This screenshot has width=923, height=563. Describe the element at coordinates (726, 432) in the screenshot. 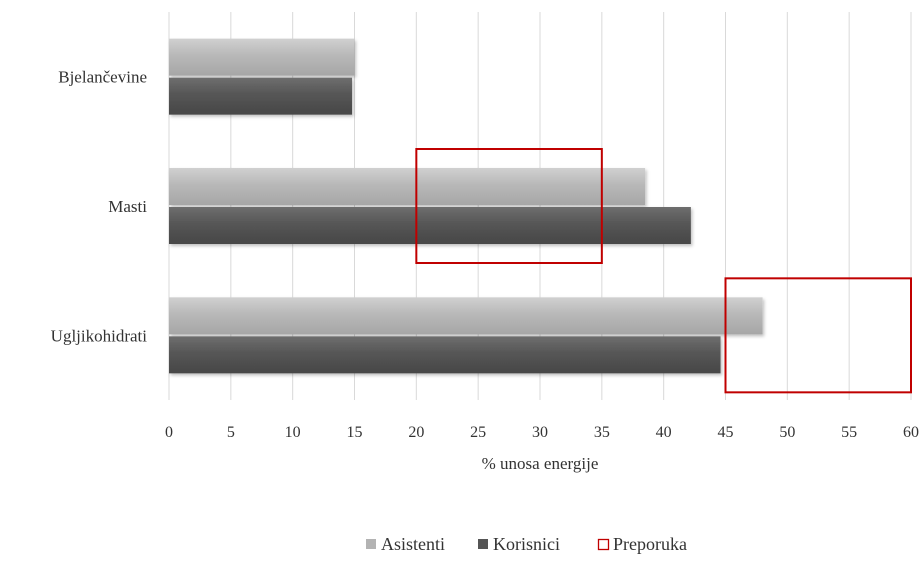

I see `x-tick-label: 45` at that location.